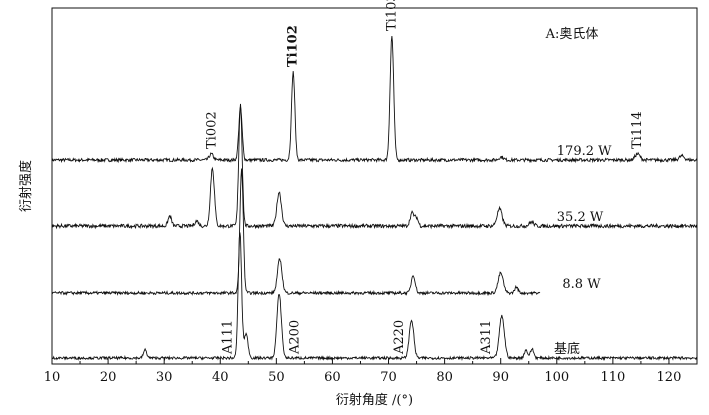  Describe the element at coordinates (164, 377) in the screenshot. I see `x-tick-label: 30` at that location.